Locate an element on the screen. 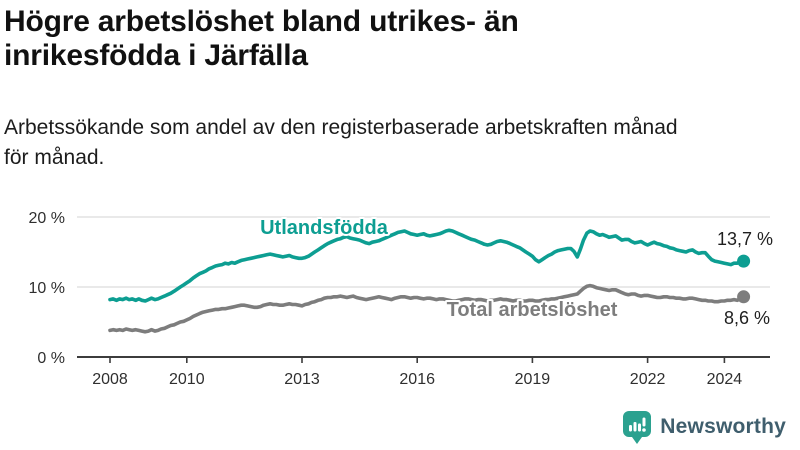 The height and width of the screenshot is (450, 800). y-tick-label-0pct: 0 % is located at coordinates (51, 358).